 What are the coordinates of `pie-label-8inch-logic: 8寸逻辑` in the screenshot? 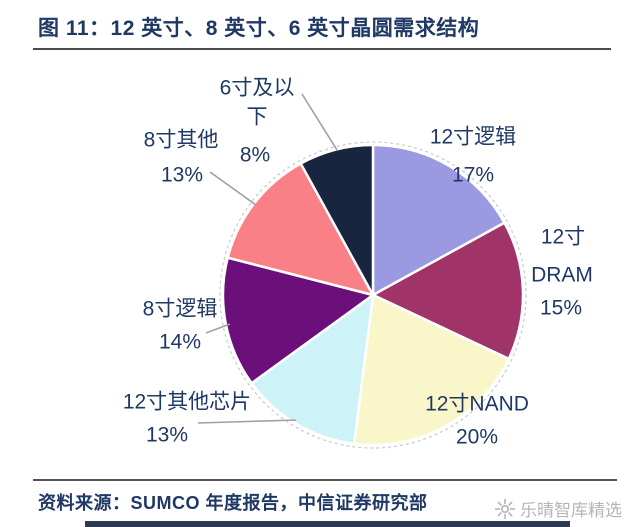 It's located at (180, 309).